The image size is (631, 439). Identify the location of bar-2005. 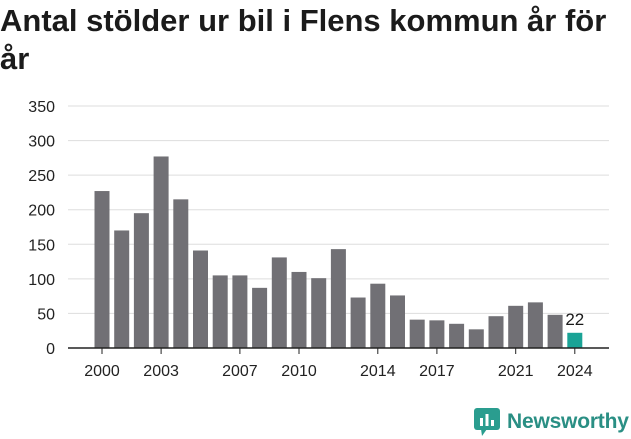
(200, 299).